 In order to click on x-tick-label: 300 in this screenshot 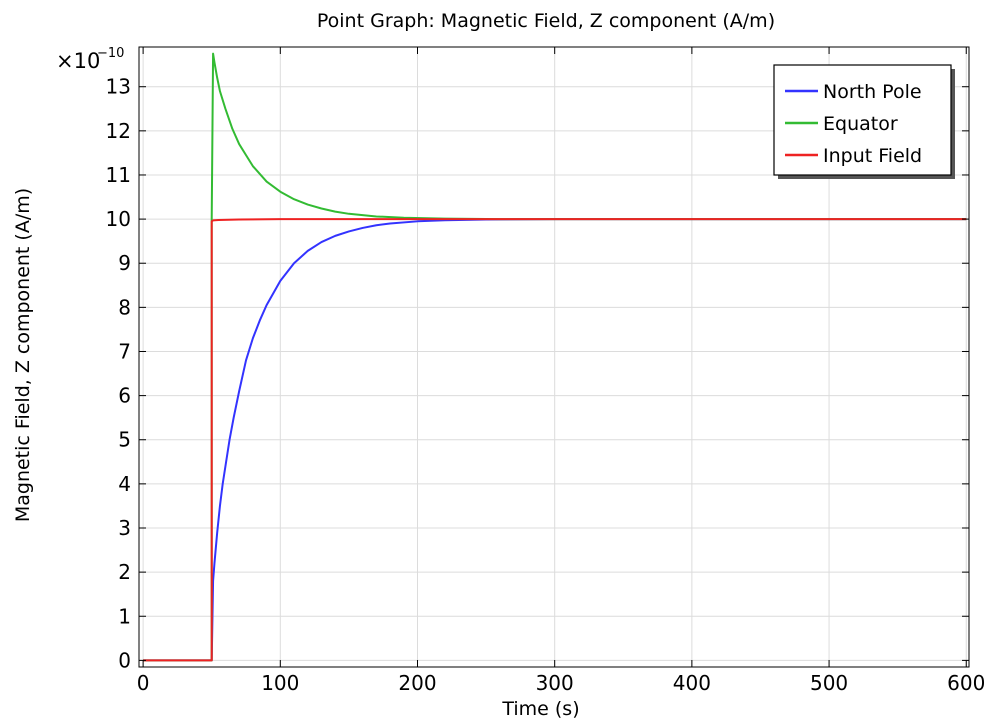, I will do `click(555, 683)`.